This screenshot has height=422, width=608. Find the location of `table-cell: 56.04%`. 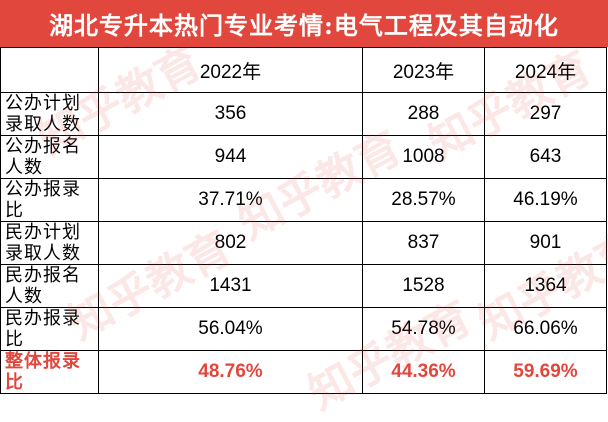

table-cell: 56.04% is located at coordinates (230, 329).